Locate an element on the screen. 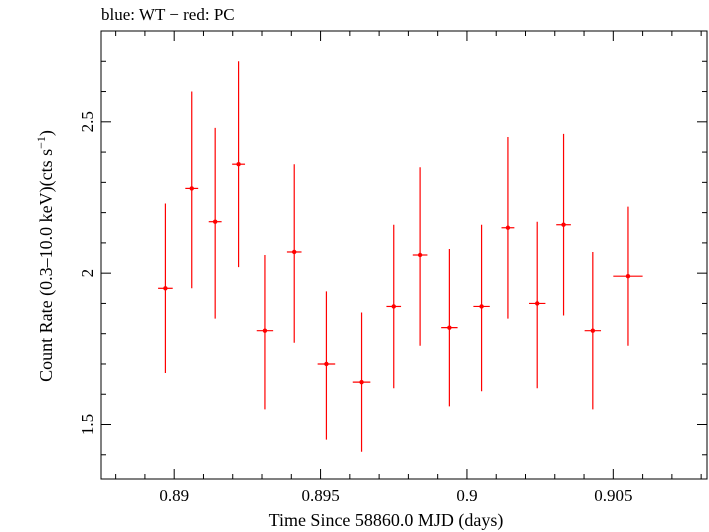  y-axis-label: Count Rate (0.3–10.0 keV)(cts s−1) is located at coordinates (45, 256).